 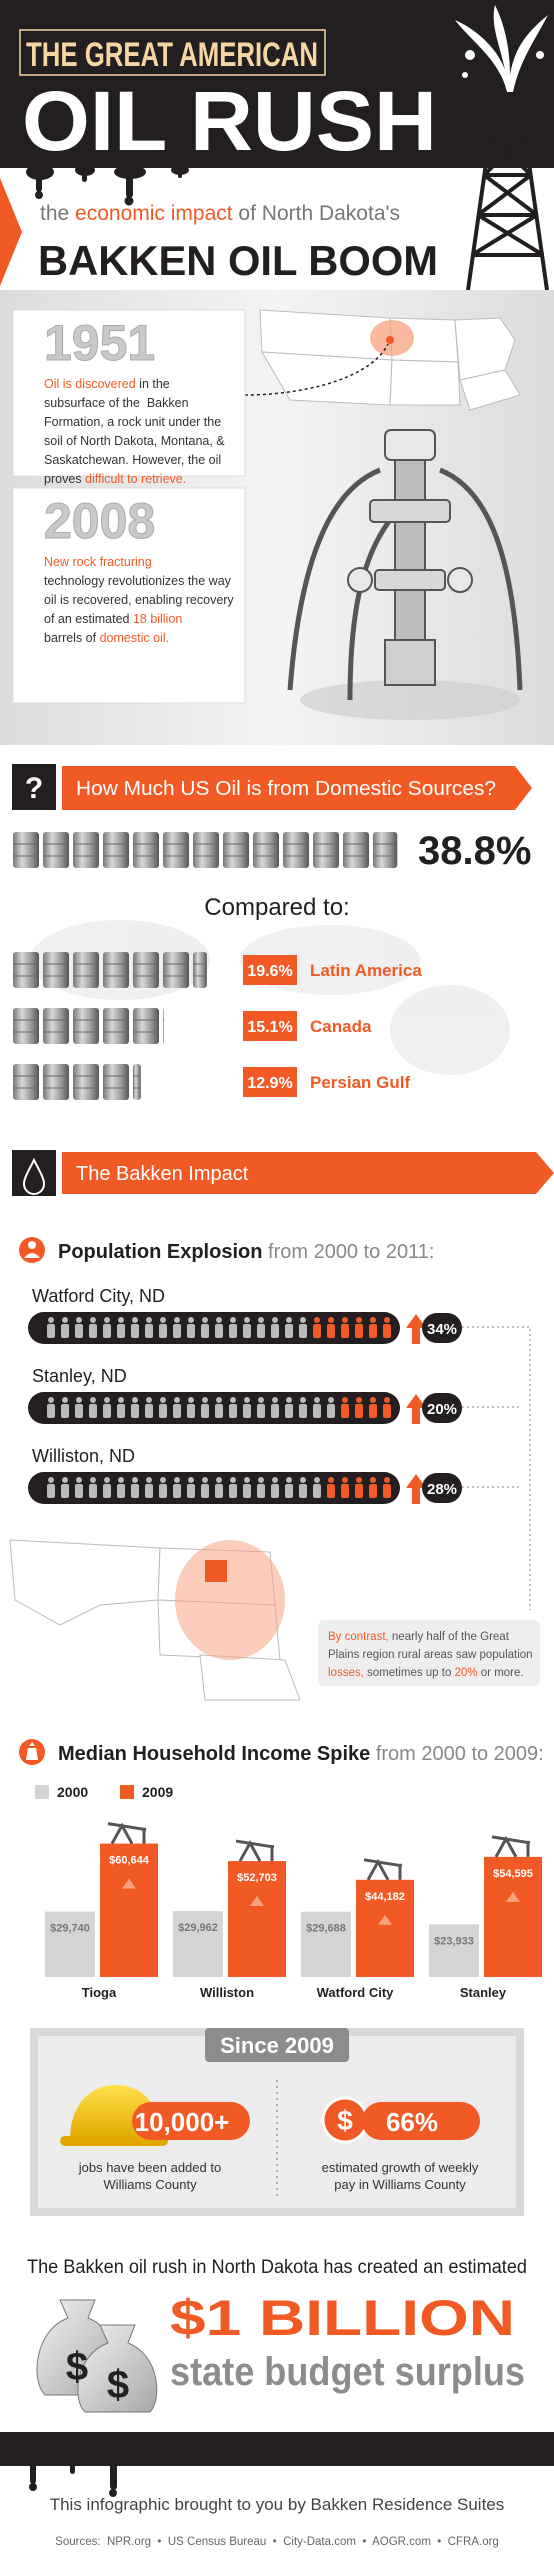 What do you see at coordinates (177, 1327) in the screenshot?
I see `base-people` at bounding box center [177, 1327].